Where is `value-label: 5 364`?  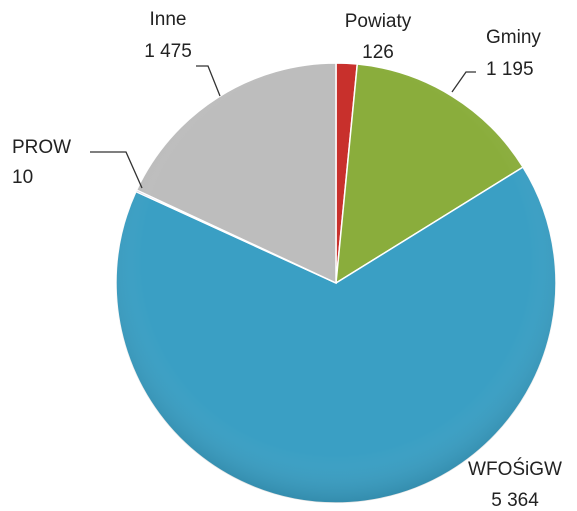 value-label: 5 364 is located at coordinates (515, 500).